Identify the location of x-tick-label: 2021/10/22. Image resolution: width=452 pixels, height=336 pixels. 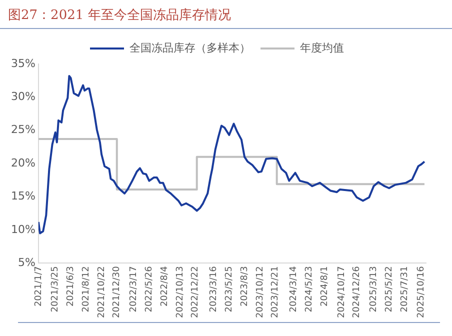
(102, 292).